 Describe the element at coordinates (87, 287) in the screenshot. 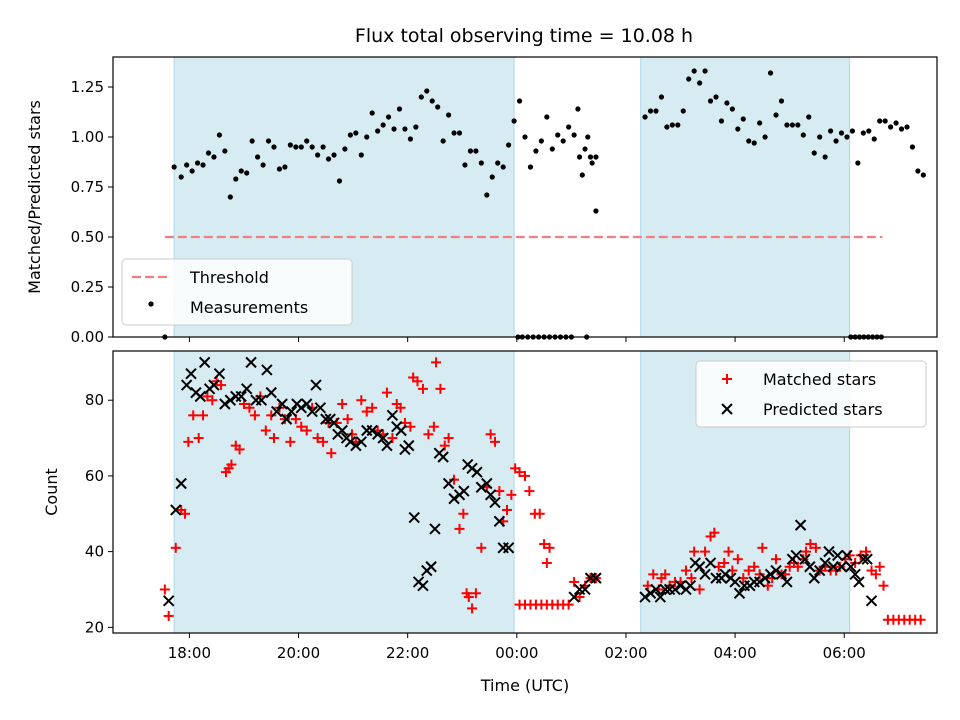

I see `y-tick-label: 0.25` at that location.